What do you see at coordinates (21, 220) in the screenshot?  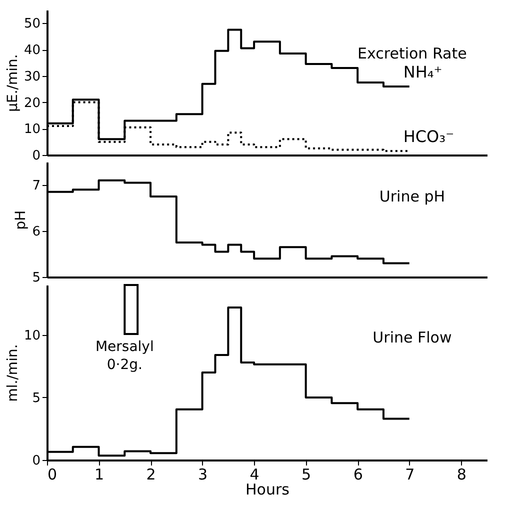 I see `y-axis-title: pH` at bounding box center [21, 220].